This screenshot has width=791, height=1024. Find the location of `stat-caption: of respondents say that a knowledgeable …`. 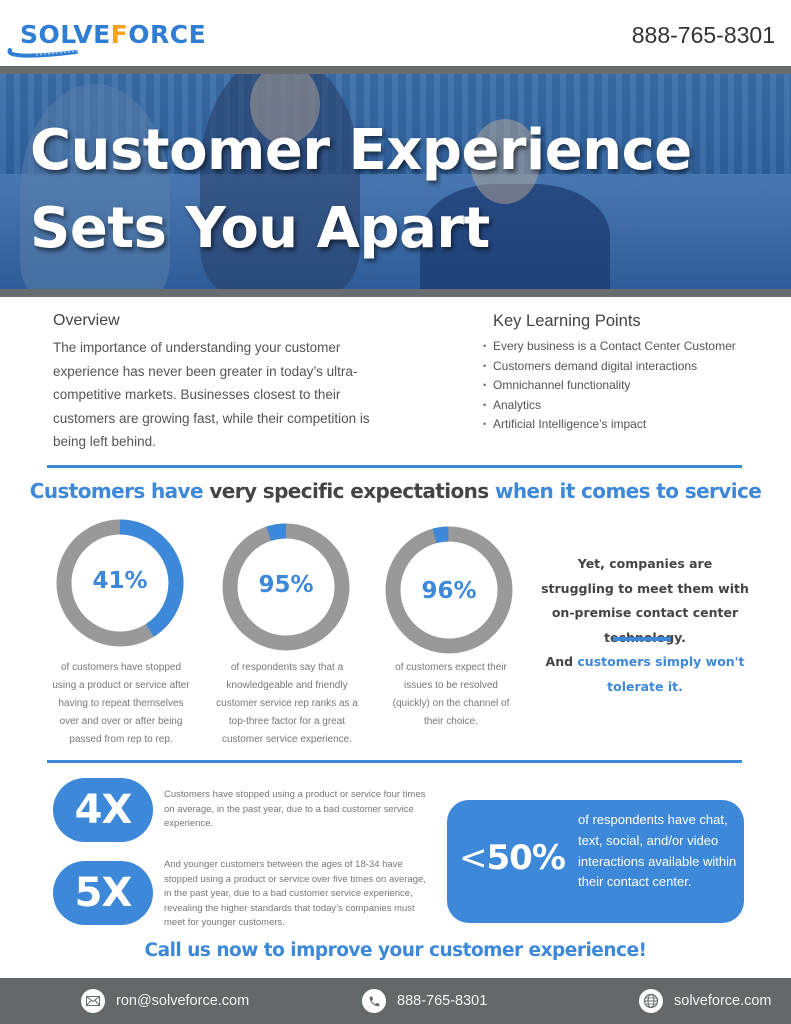

stat-caption: of respondents say that a knowledgeable … is located at coordinates (287, 703).